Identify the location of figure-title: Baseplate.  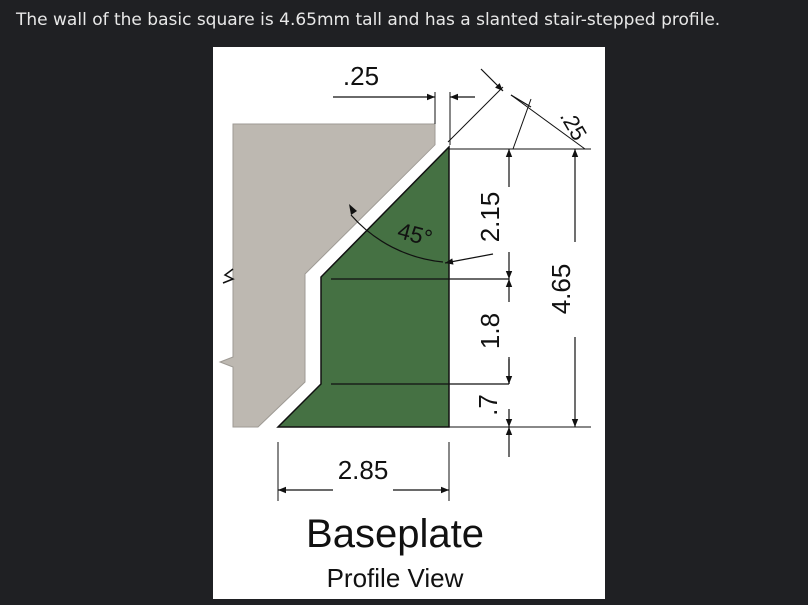
(395, 534).